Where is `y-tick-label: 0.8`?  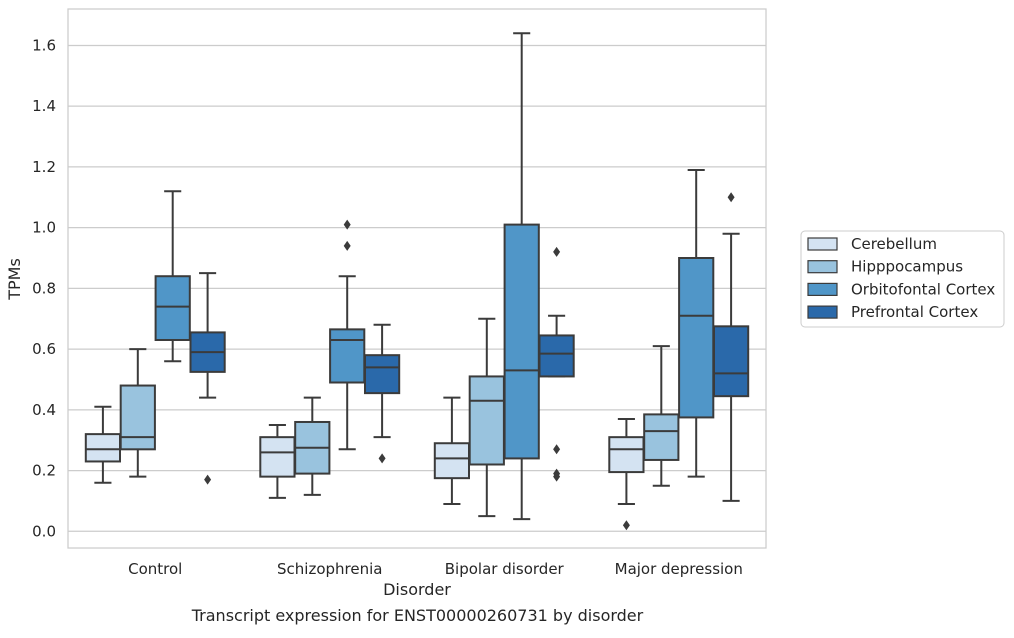 y-tick-label: 0.8 is located at coordinates (44, 288).